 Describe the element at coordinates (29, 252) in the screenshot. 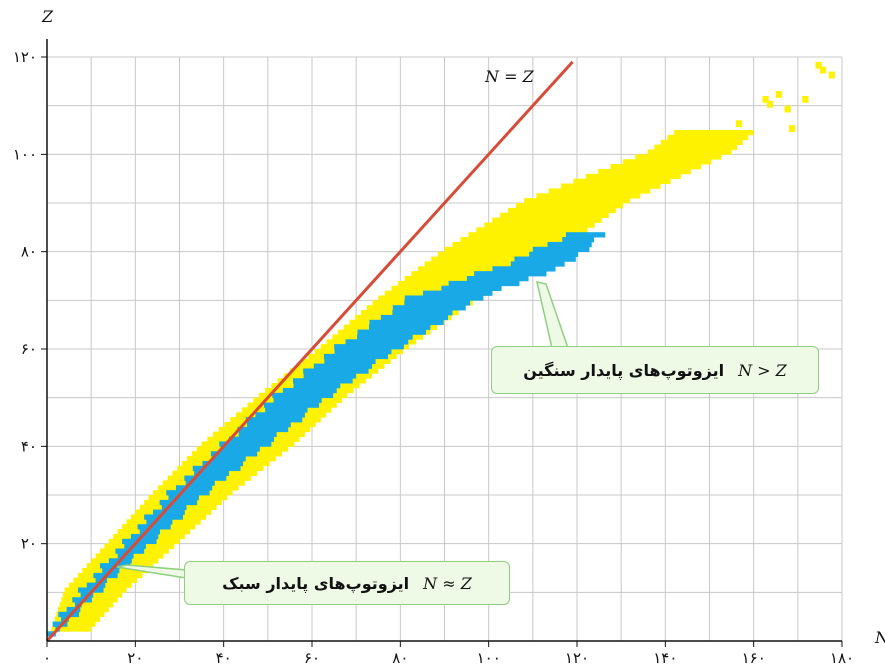

I see `y-tick-label: ۸۰` at that location.